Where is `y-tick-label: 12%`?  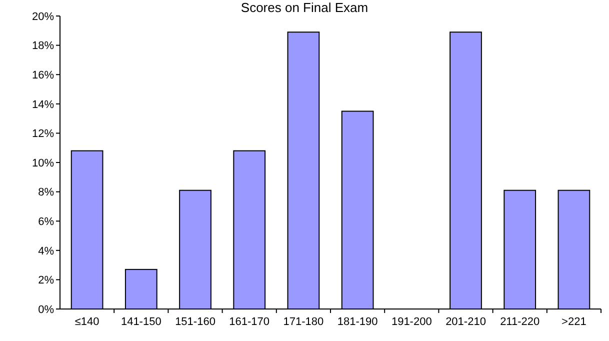
y-tick-label: 12% is located at coordinates (43, 134).